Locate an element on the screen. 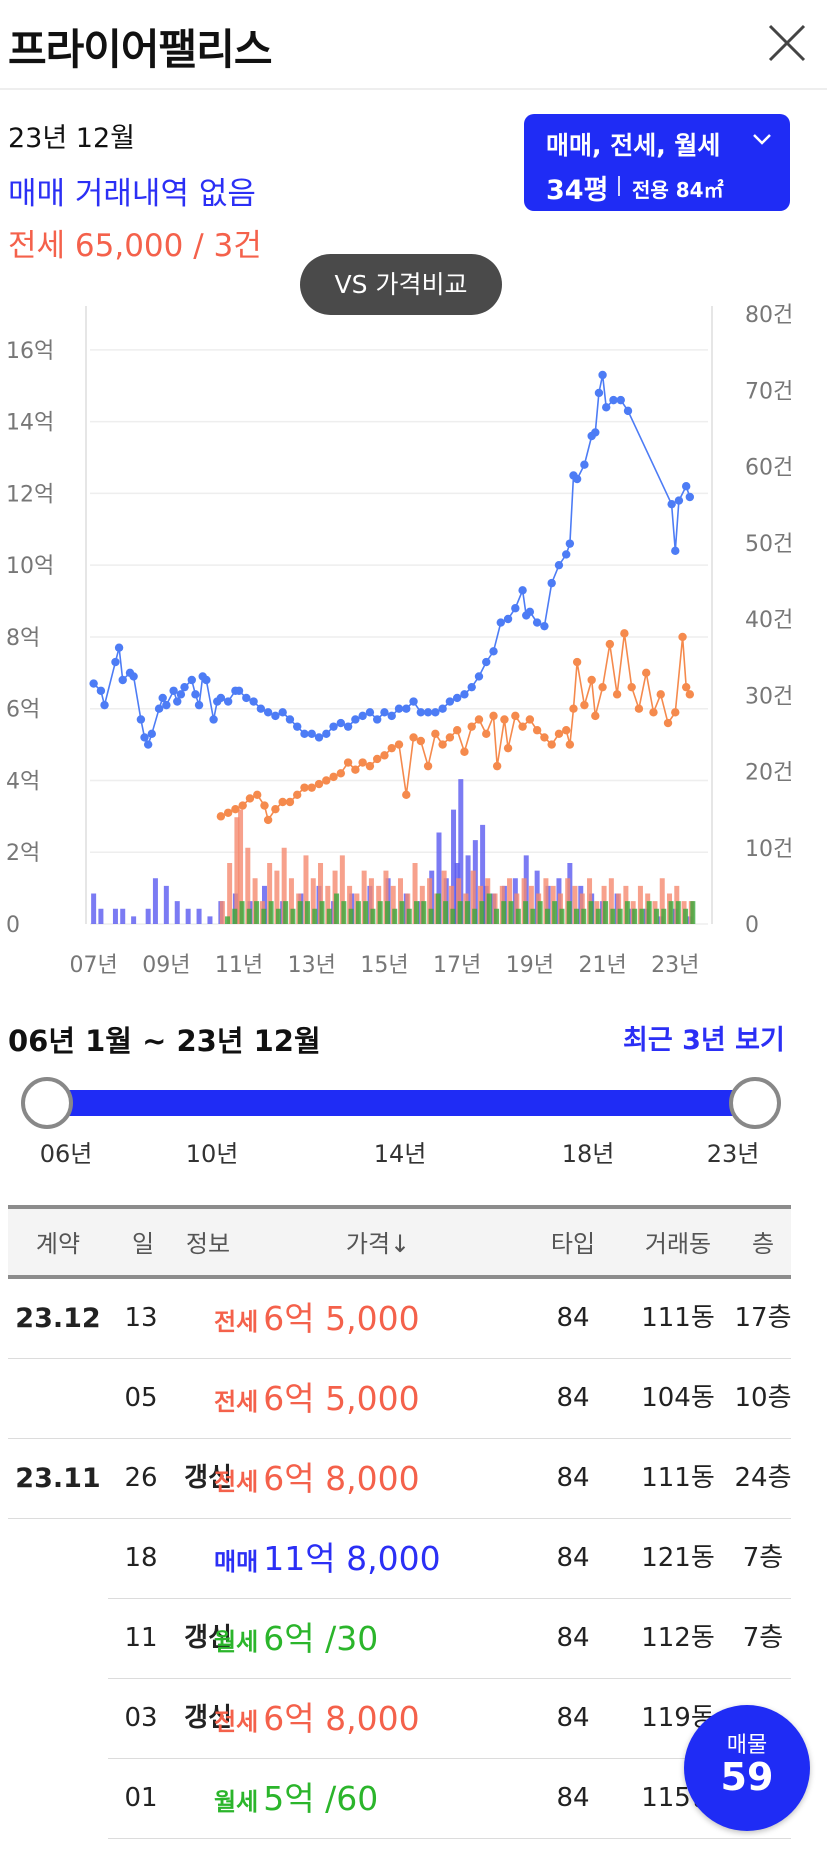  trade-type-filter-button: 매매, 전세, 월세 34평 전용 84㎡ is located at coordinates (657, 162).